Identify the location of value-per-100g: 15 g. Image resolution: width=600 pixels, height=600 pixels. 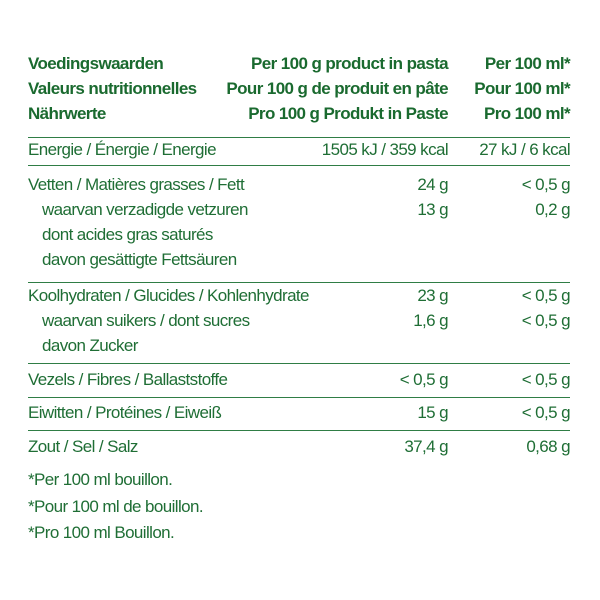
(432, 412).